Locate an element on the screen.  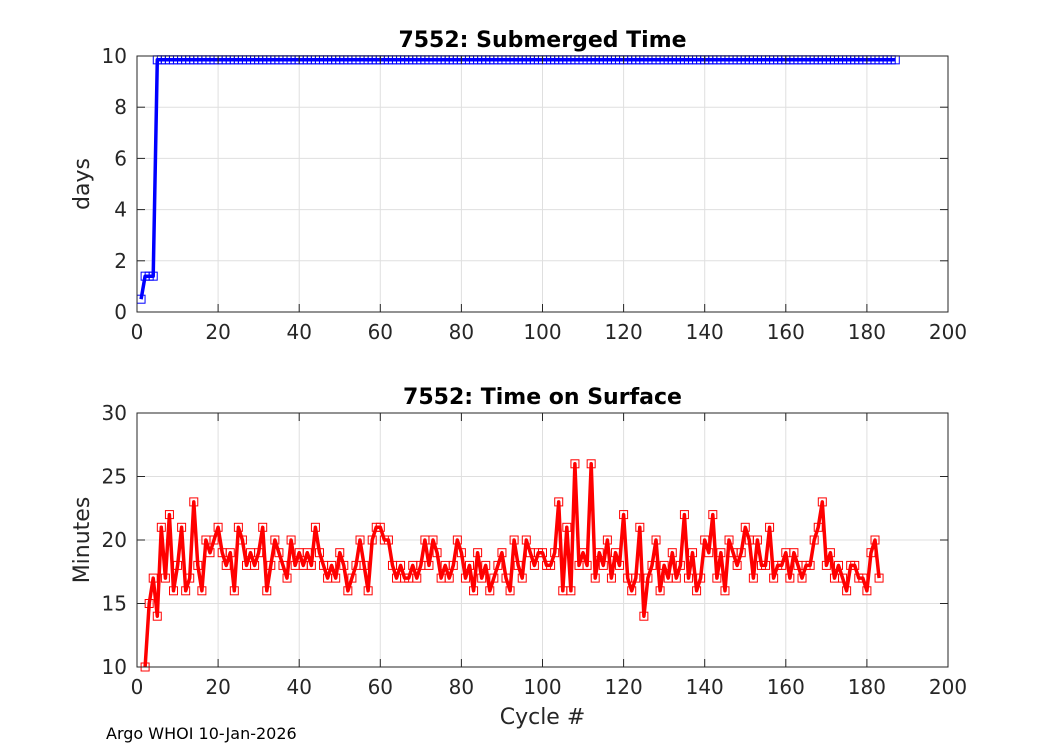
y-tick-label: 20 is located at coordinates (114, 540).